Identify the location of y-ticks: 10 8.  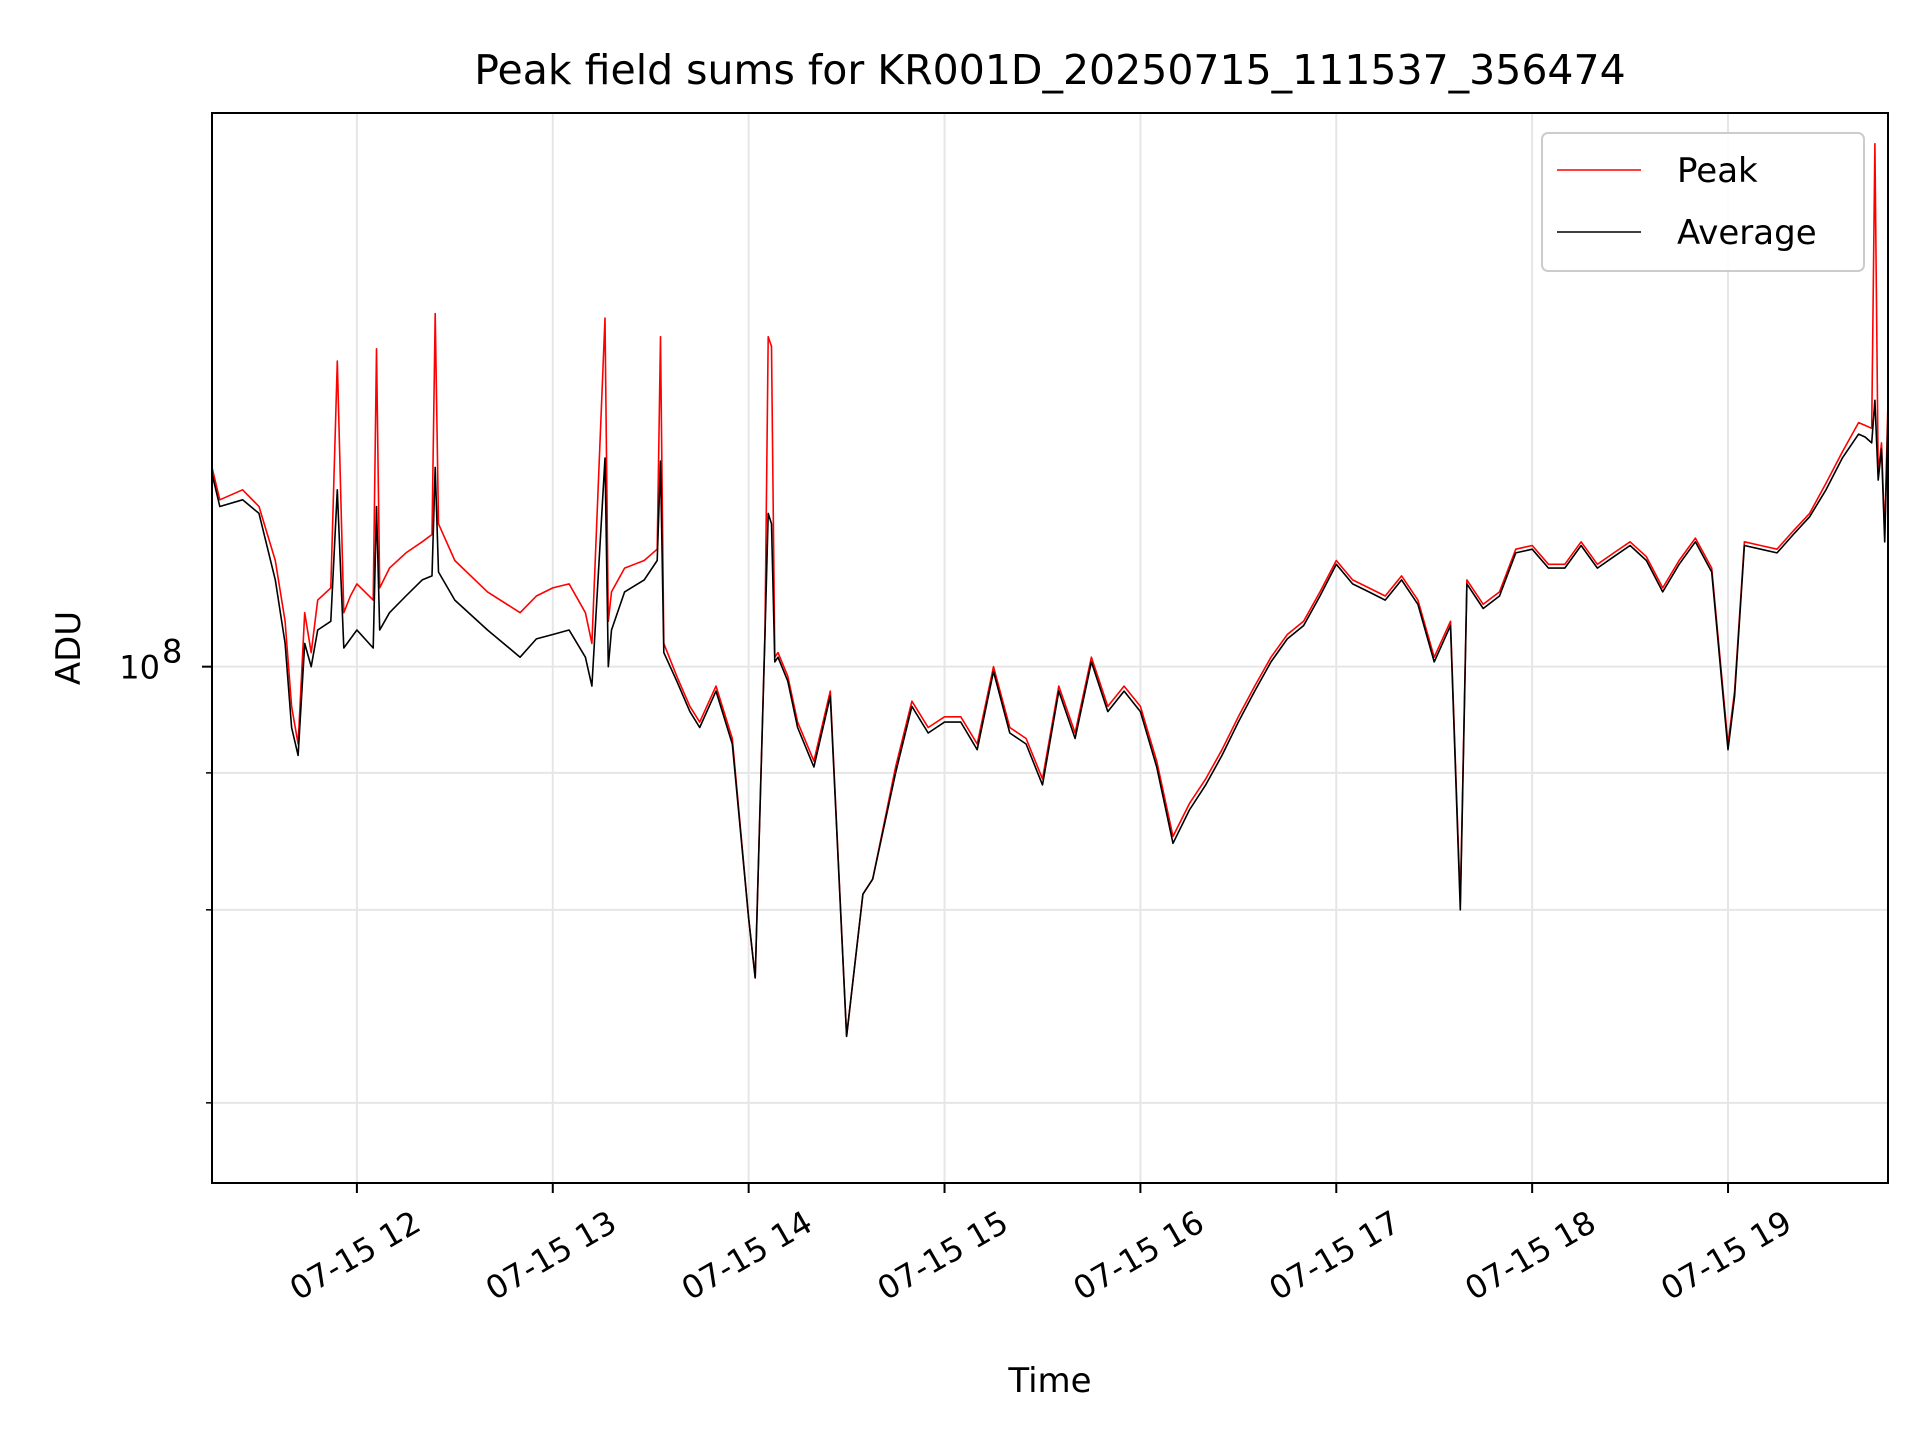
(165, 868).